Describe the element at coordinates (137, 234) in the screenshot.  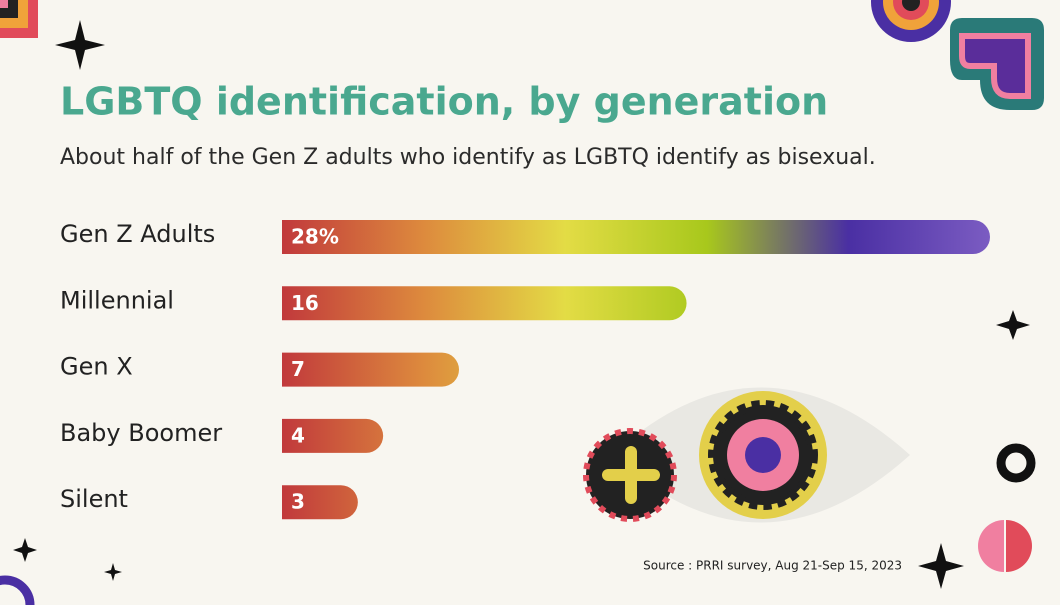
I see `category-label: Gen Z Adults` at that location.